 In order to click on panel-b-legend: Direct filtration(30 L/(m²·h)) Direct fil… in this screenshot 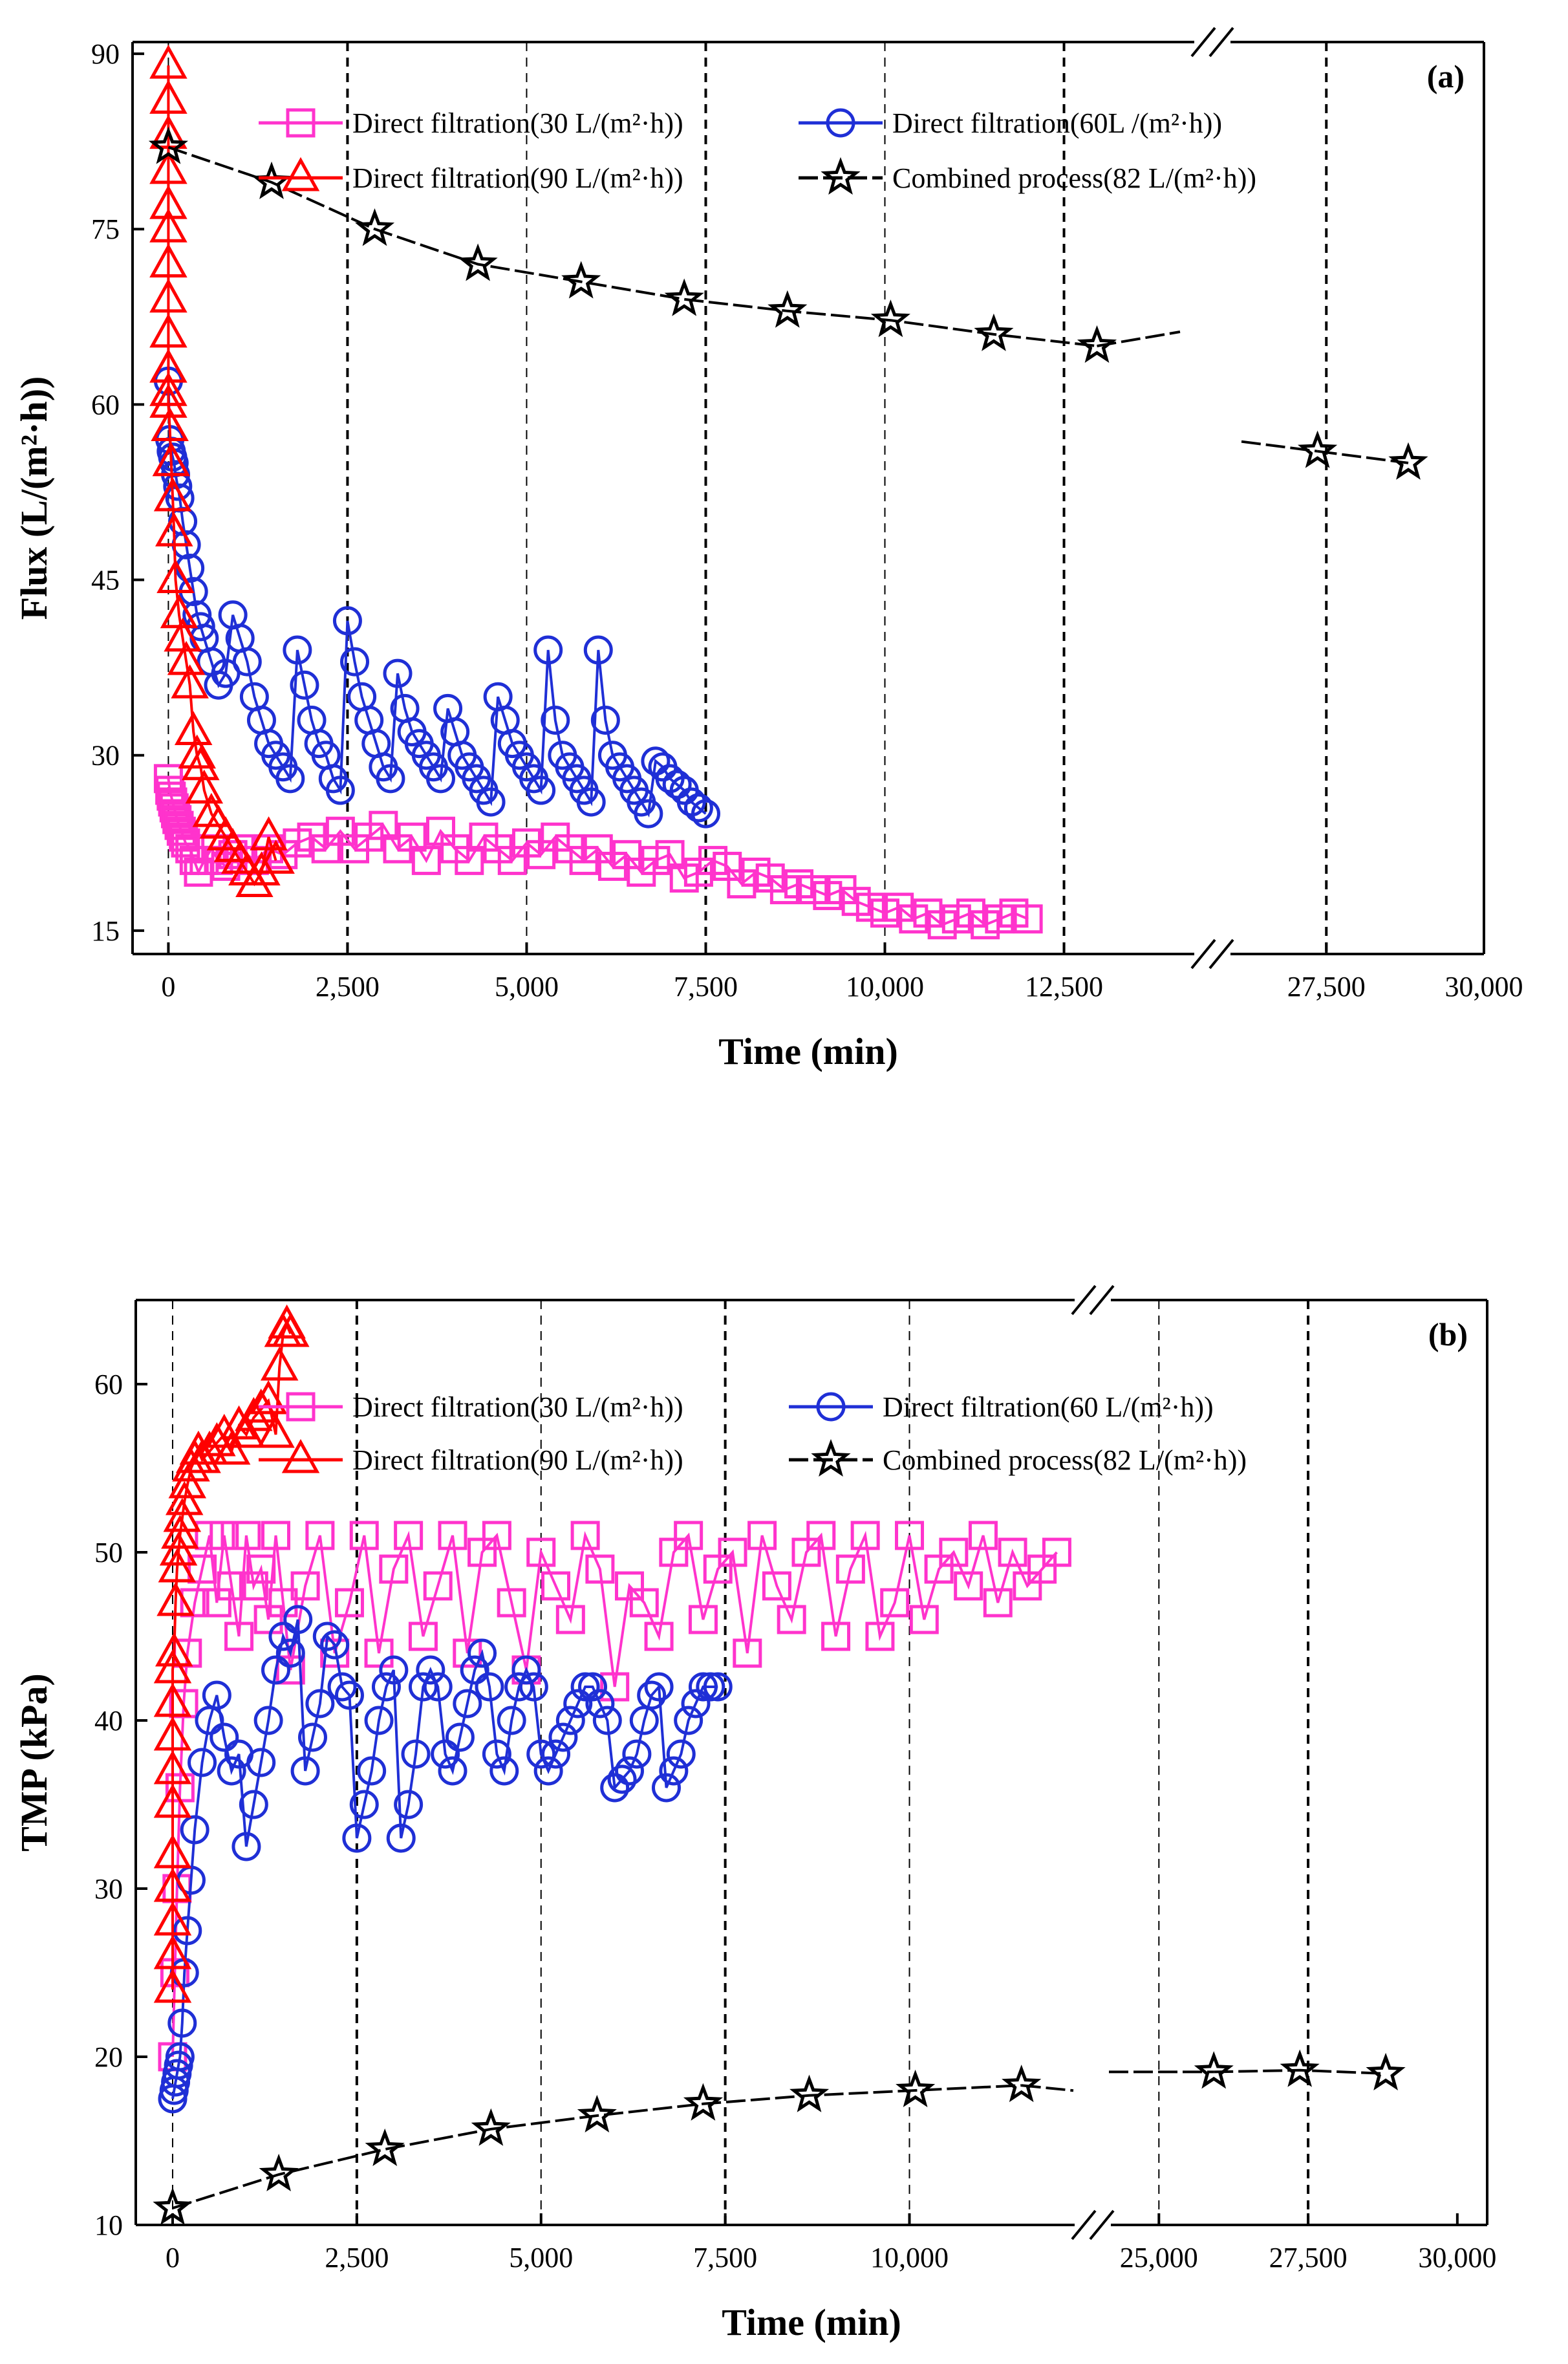, I will do `click(753, 1434)`.